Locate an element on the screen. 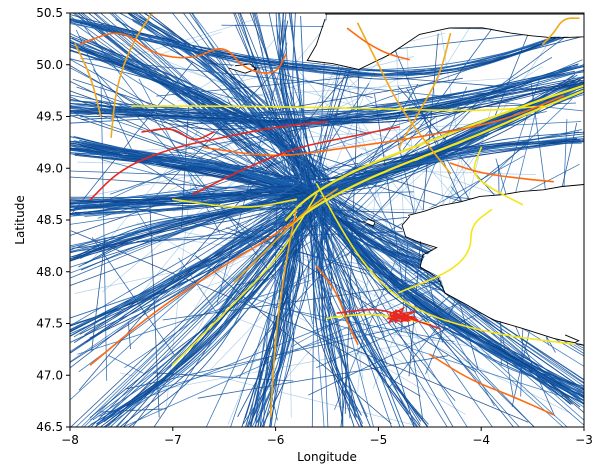 This screenshot has width=598, height=467. y-tick-label: 48.0 is located at coordinates (49, 272).